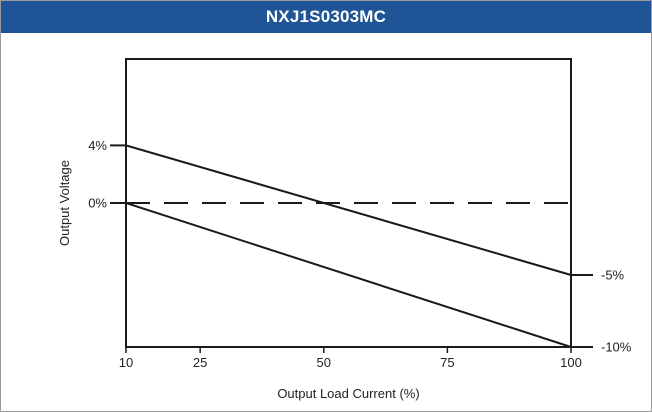  What do you see at coordinates (324, 362) in the screenshot?
I see `x-tick-label: 50` at bounding box center [324, 362].